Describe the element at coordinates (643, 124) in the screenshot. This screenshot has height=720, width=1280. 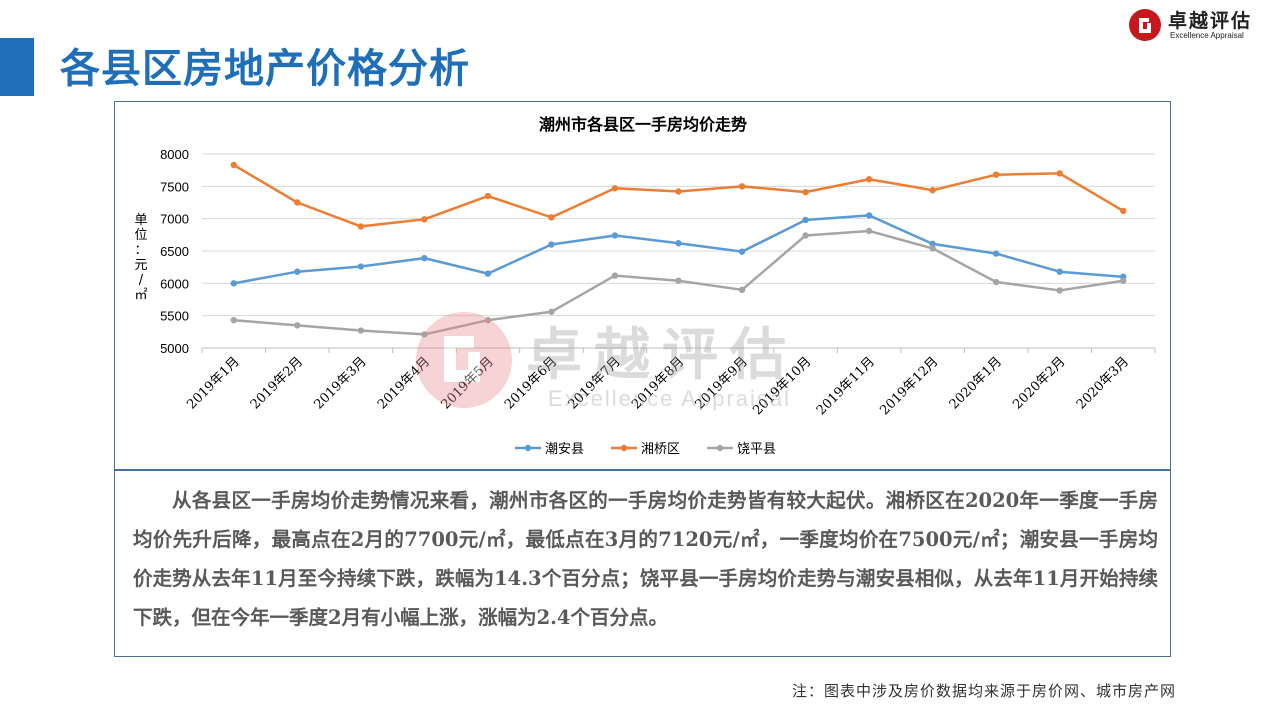
I see `chart-title: 潮州市各县区一手房均价走势` at that location.